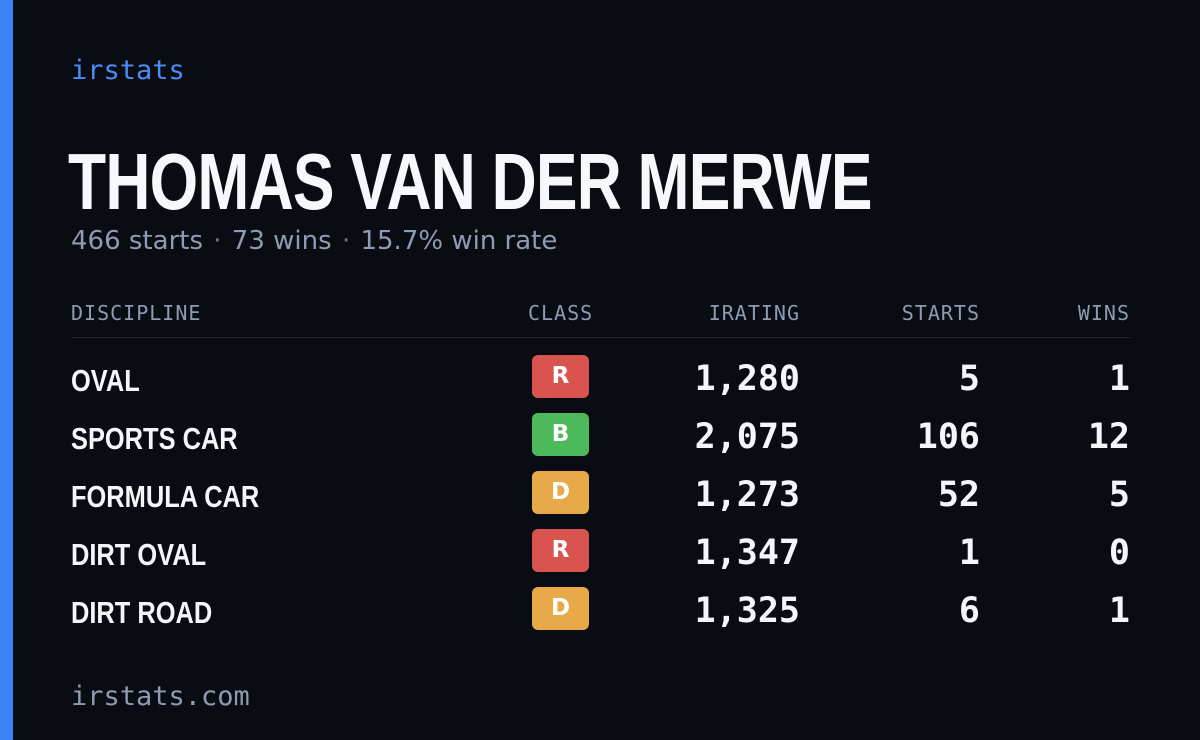  What do you see at coordinates (601, 442) in the screenshot?
I see `table-row: SPORTS CAR B 2,075 106 12` at bounding box center [601, 442].